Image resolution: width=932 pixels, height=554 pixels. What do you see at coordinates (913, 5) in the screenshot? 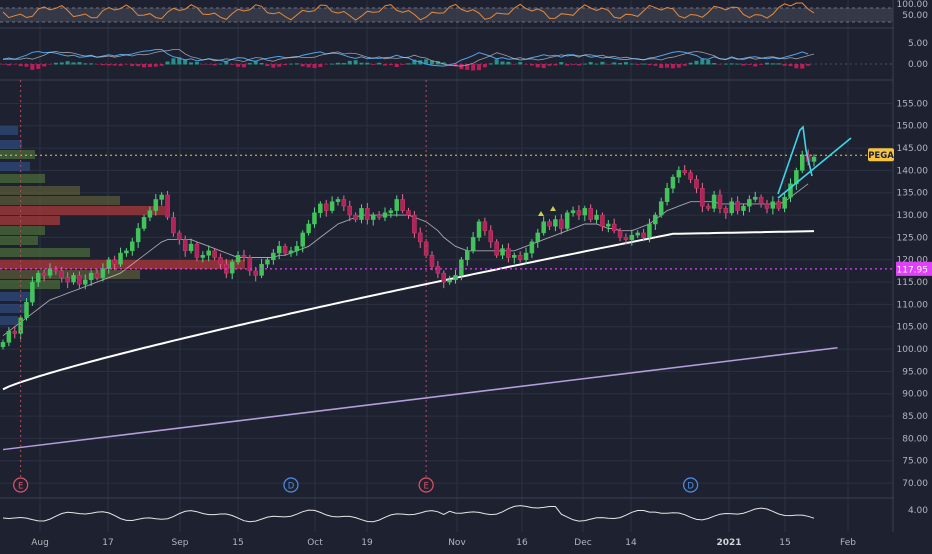
I see `oscillator-tick-label: 100.00` at bounding box center [913, 5].